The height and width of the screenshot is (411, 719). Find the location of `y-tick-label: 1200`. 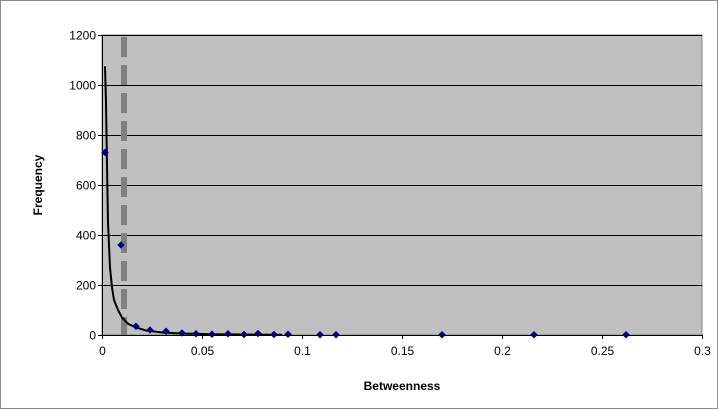

y-tick-label: 1200 is located at coordinates (82, 36).